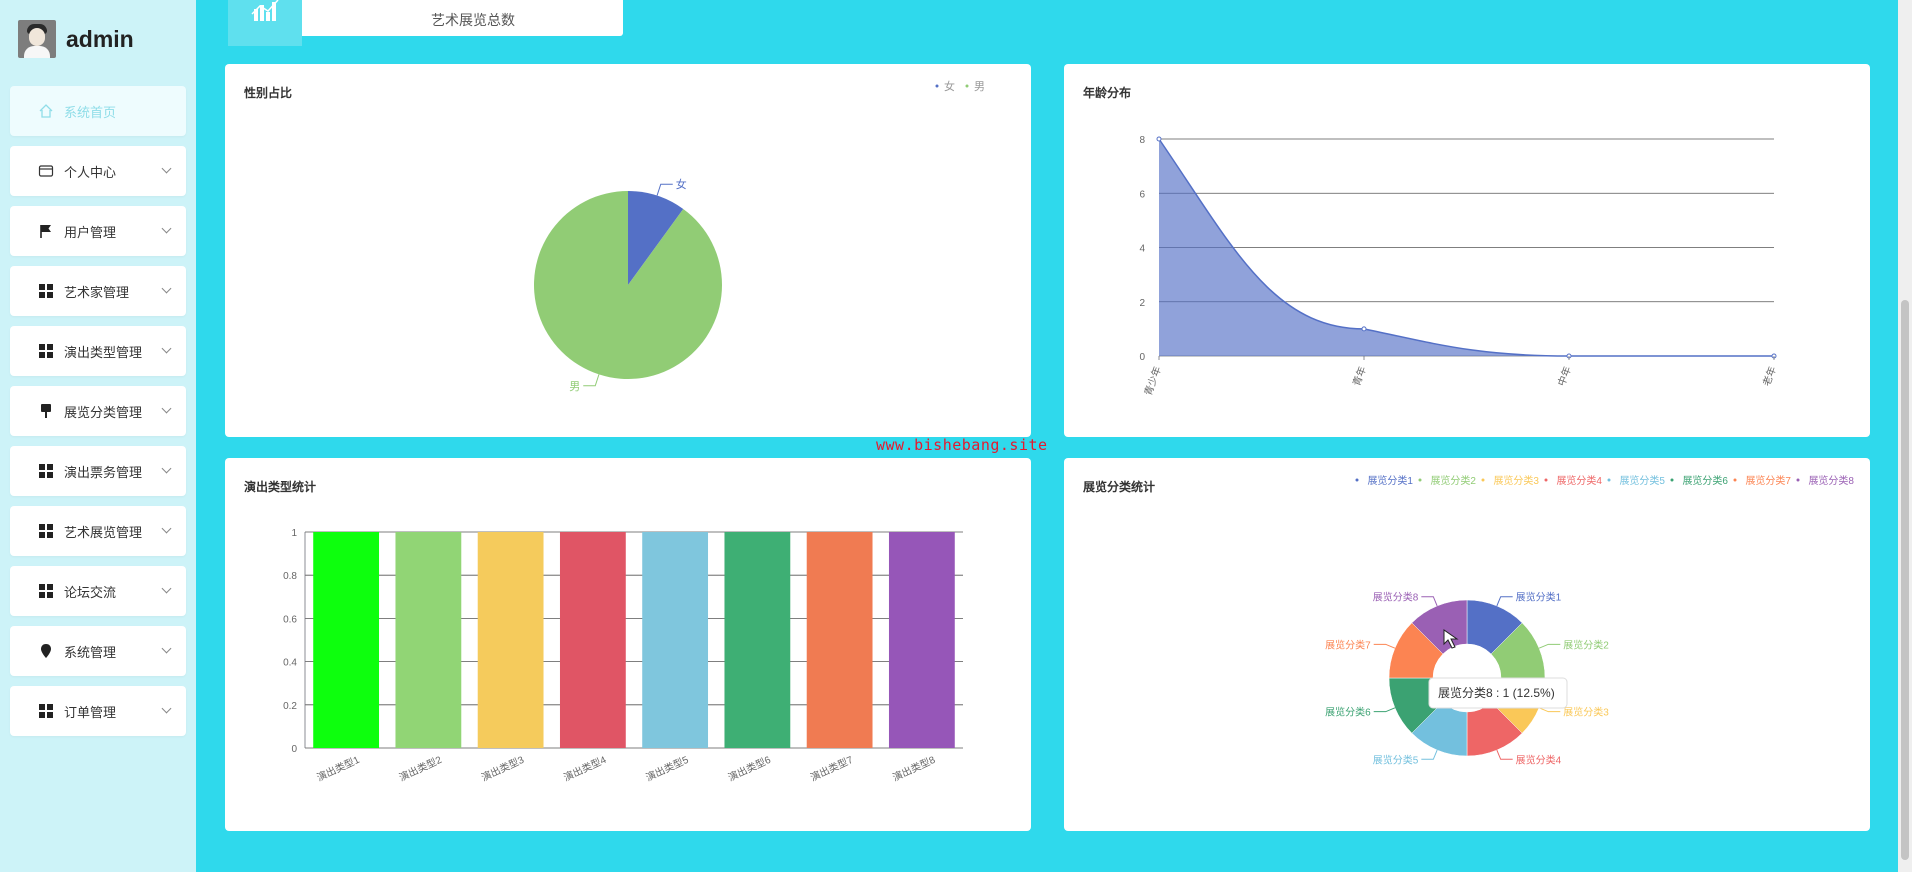 This screenshot has width=1912, height=872. Describe the element at coordinates (979, 87) in the screenshot. I see `legend-label: 男` at that location.